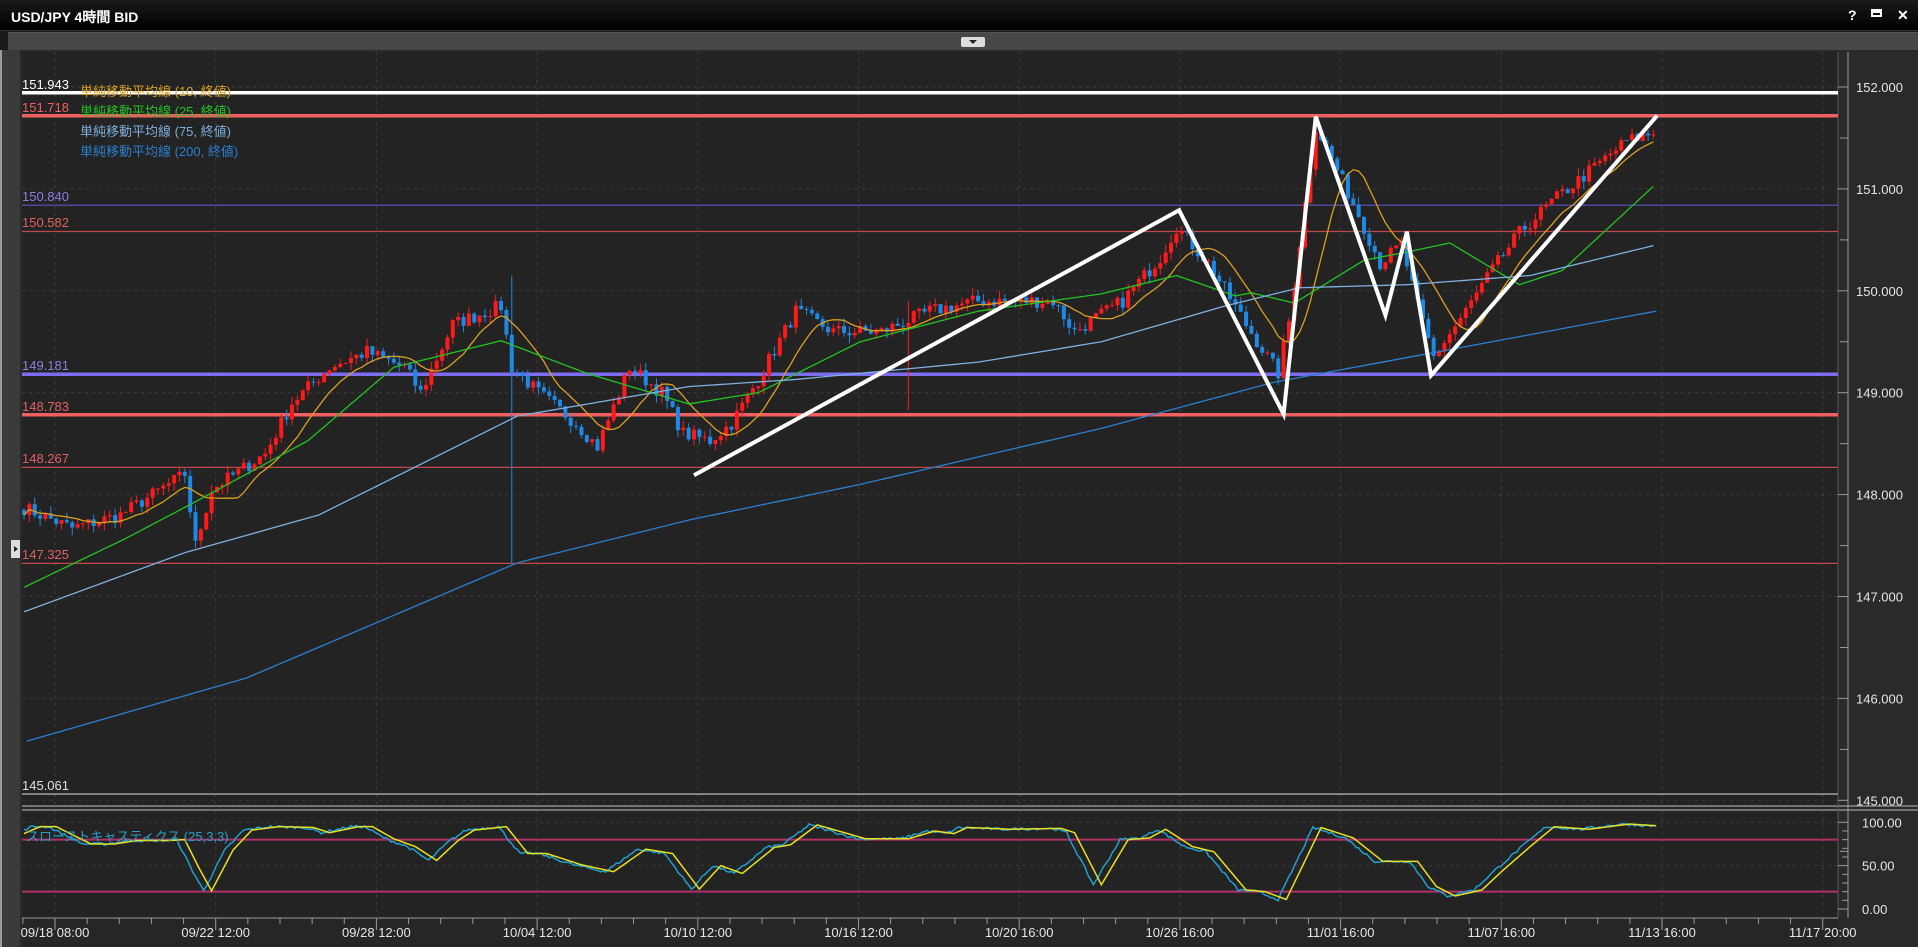  Describe the element at coordinates (1501, 932) in the screenshot. I see `x-tick-label: 11/07 16:00` at that location.